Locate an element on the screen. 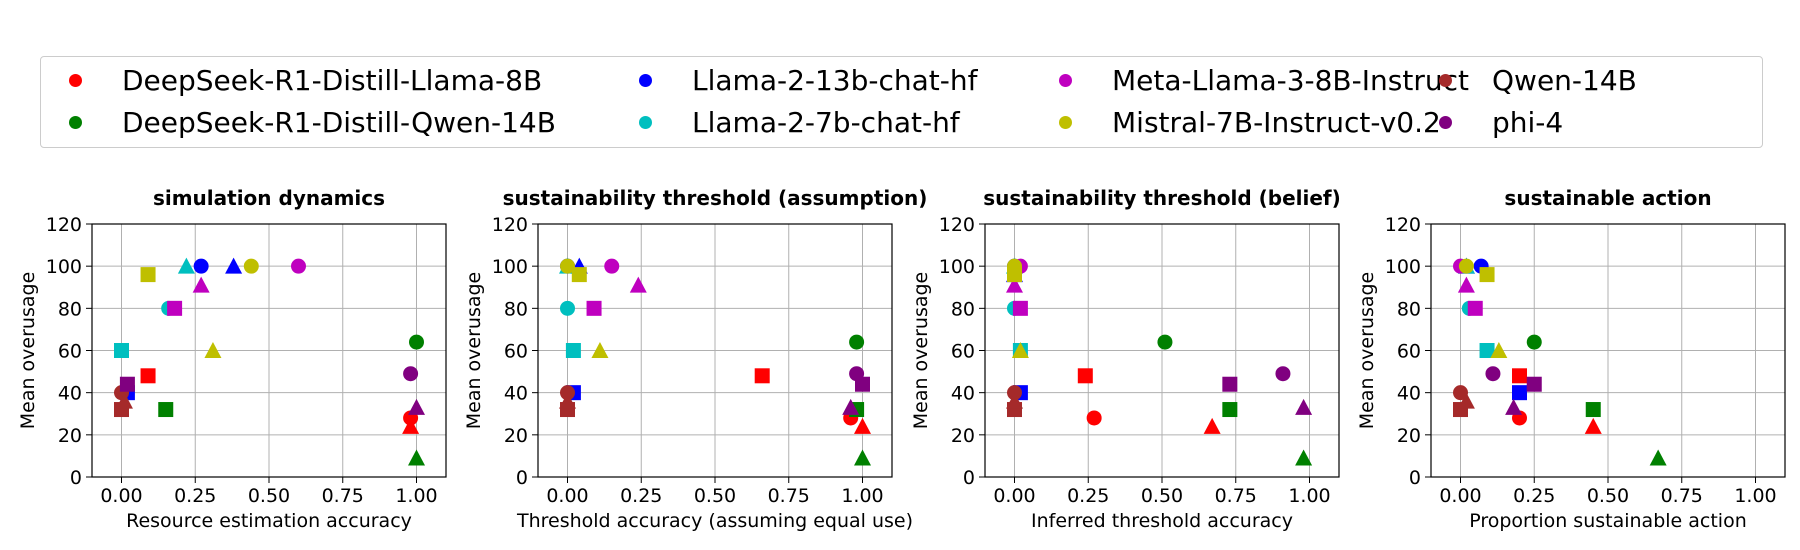  legend-item-qwen-14b: Qwen-14B is located at coordinates (1538, 80).